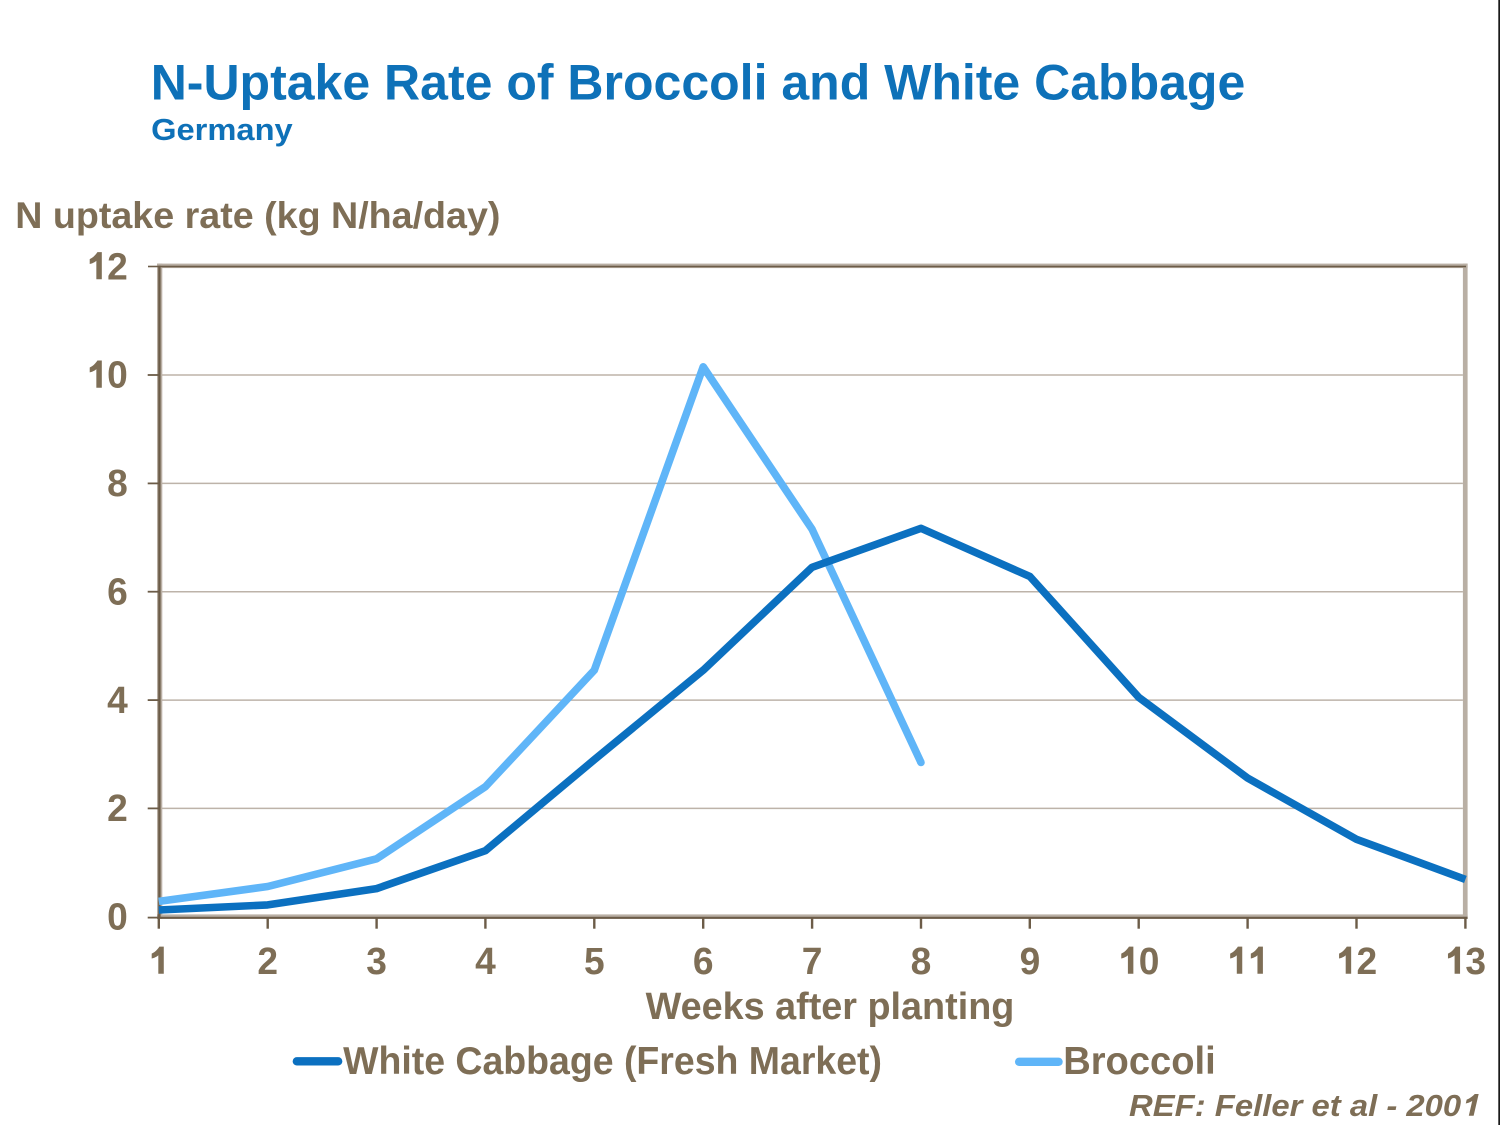 The height and width of the screenshot is (1125, 1500). Describe the element at coordinates (594, 960) in the screenshot. I see `svg-text: 5` at that location.